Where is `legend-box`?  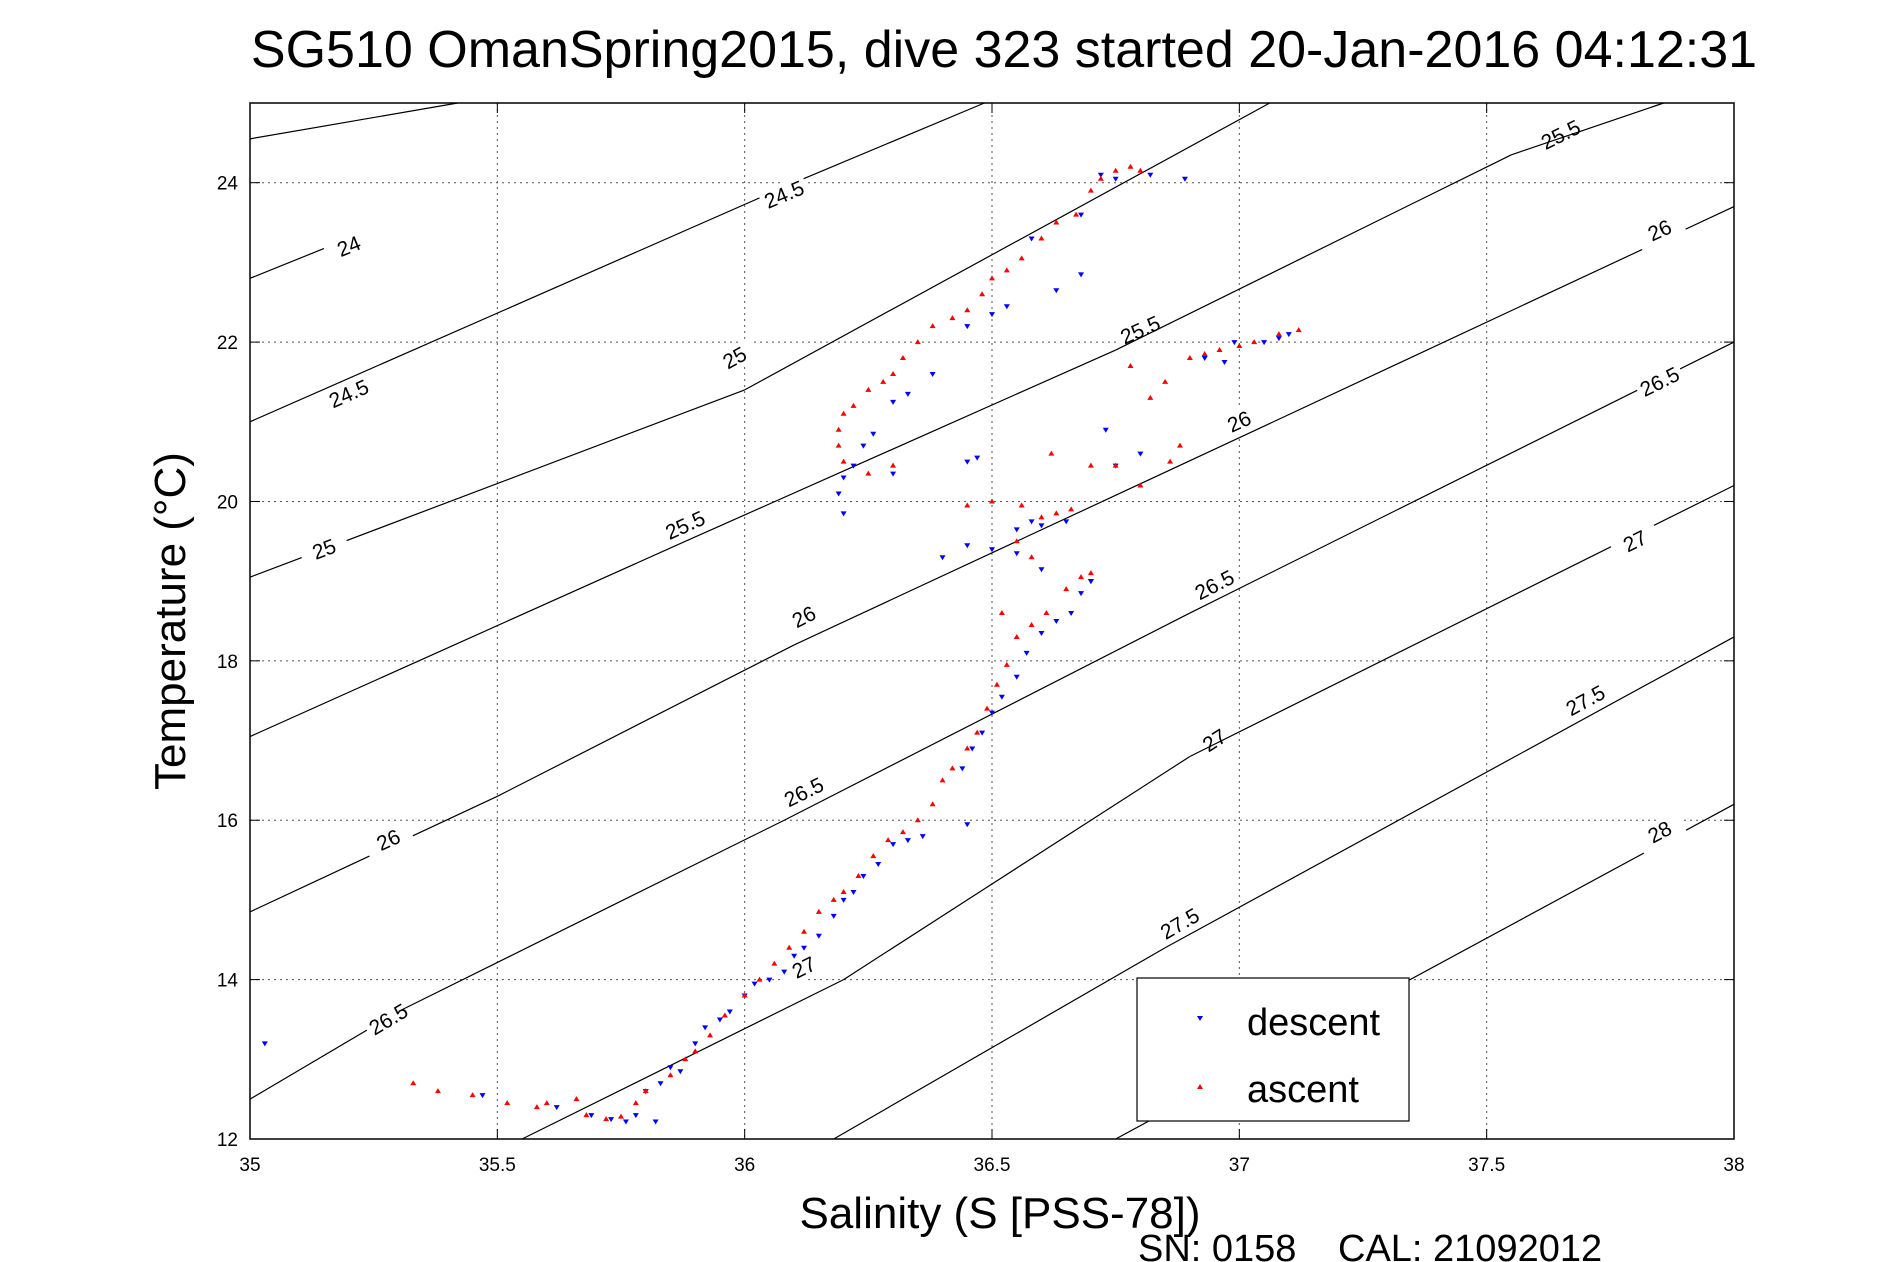 legend-box is located at coordinates (1273, 1049).